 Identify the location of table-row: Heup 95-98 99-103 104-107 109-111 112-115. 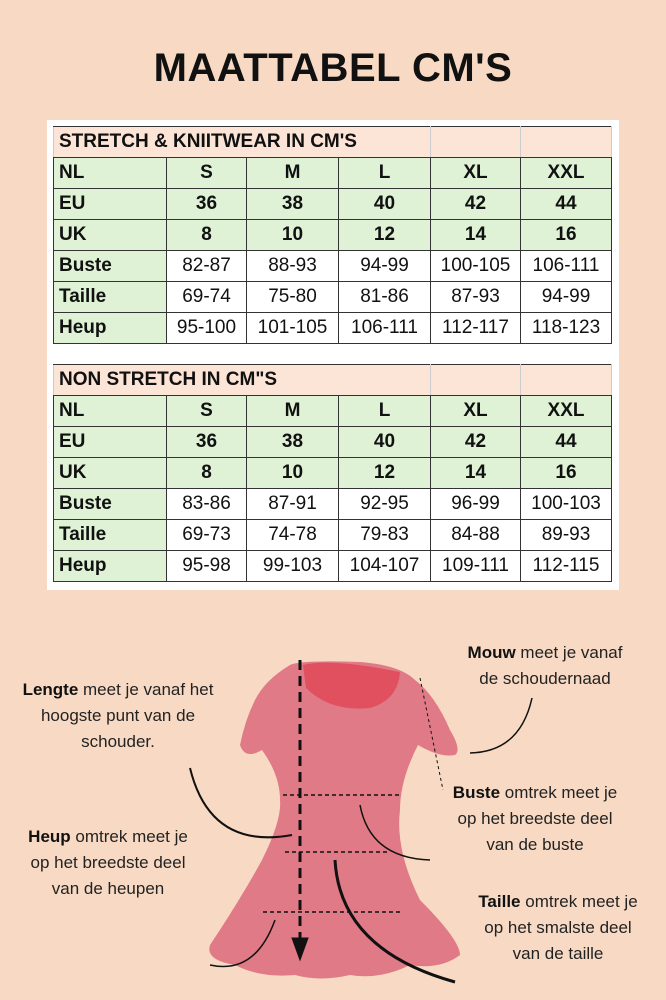
(332, 566).